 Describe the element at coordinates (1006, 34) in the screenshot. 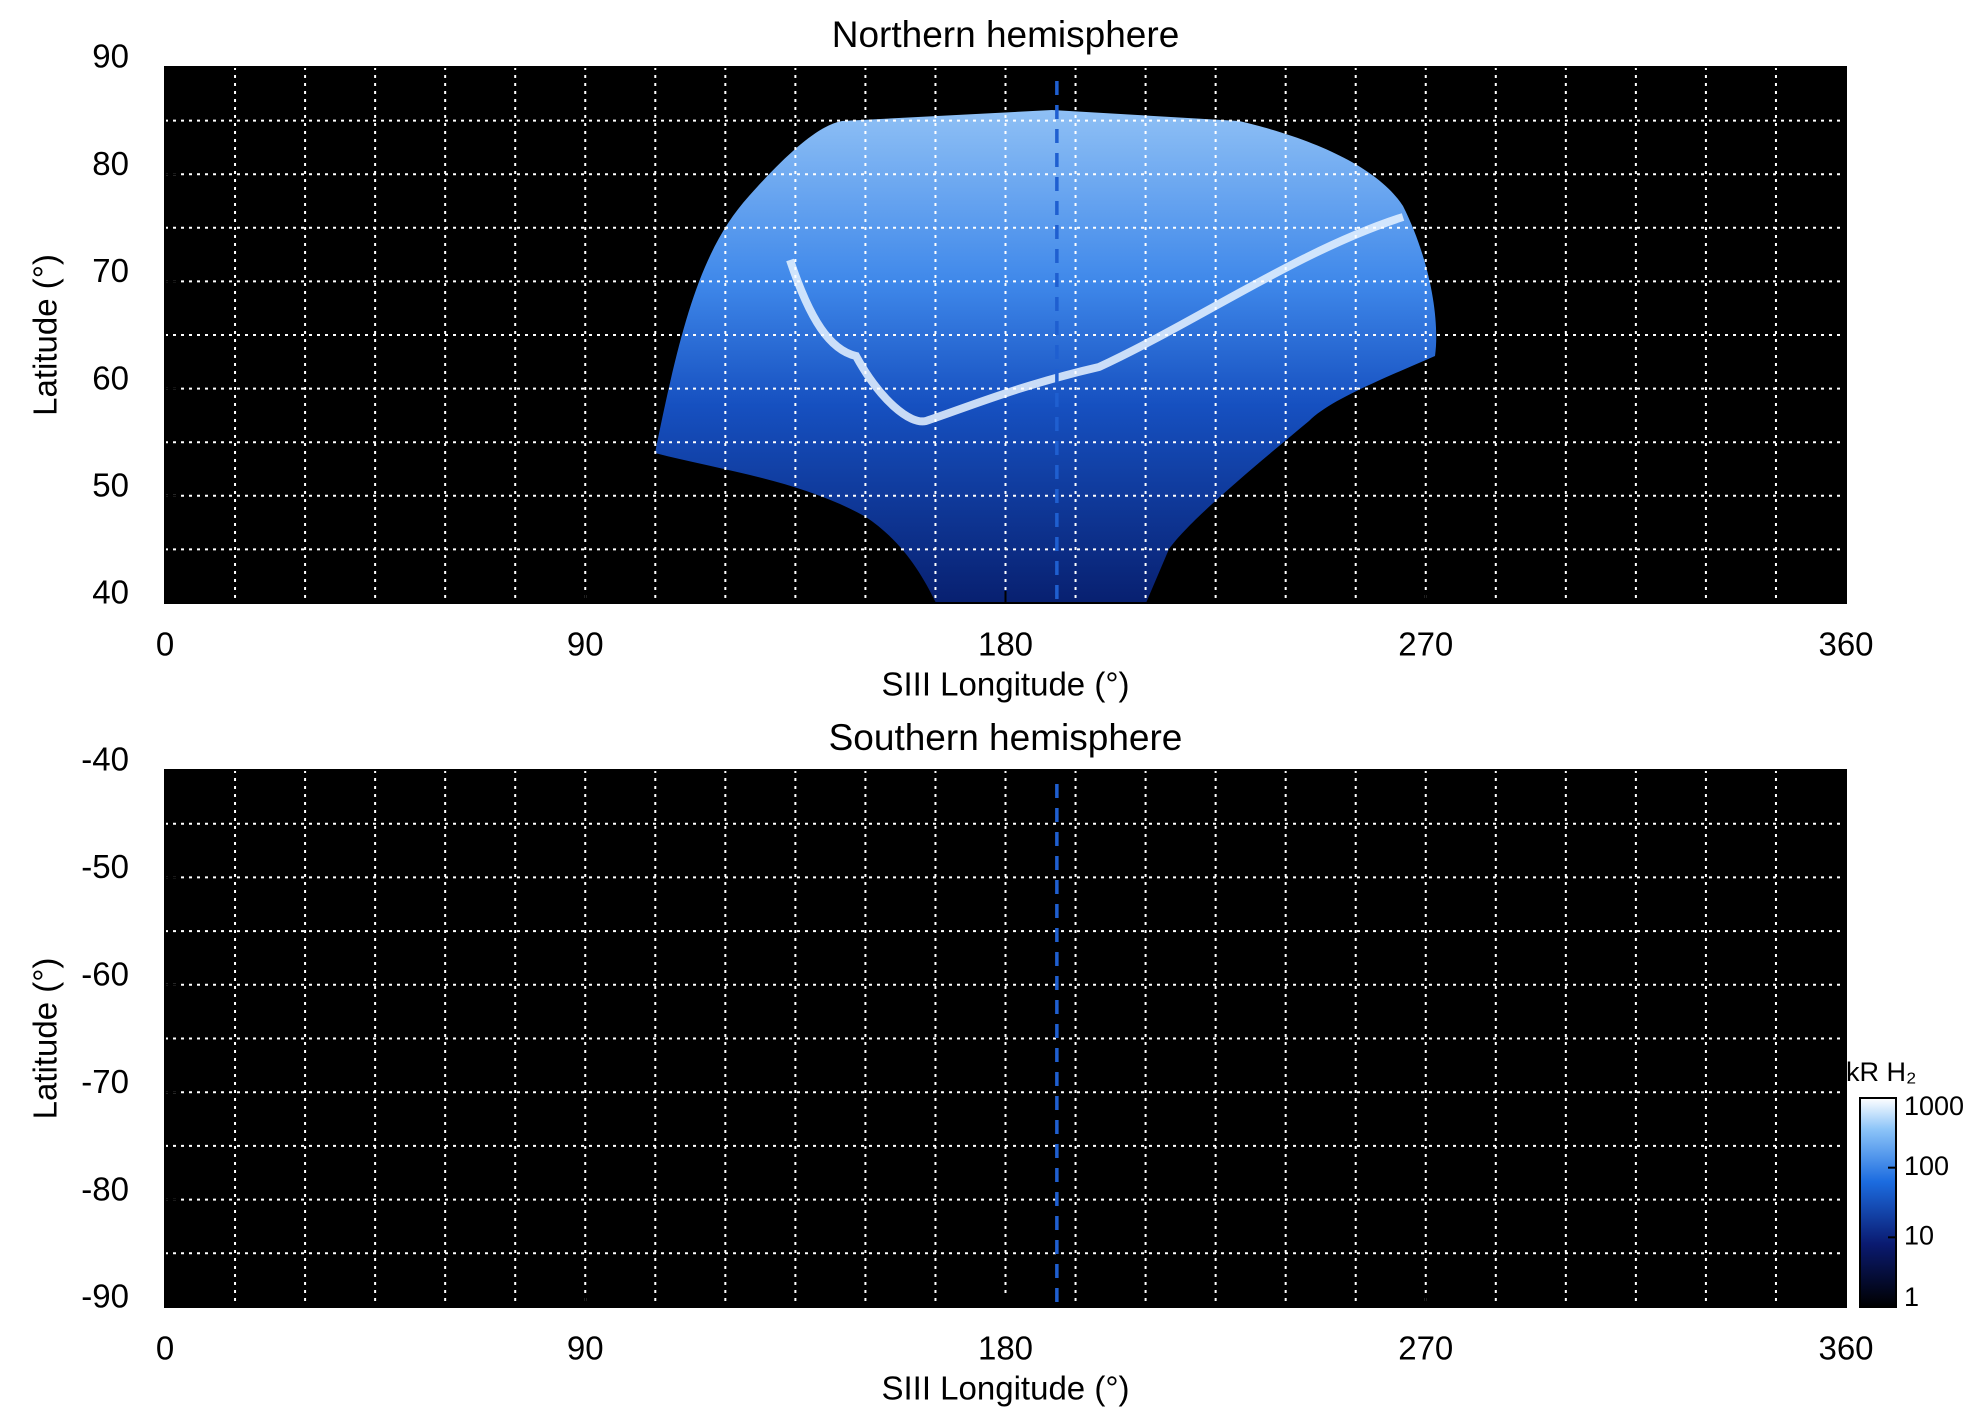

I see `chart-title: Northern hemisphere` at that location.